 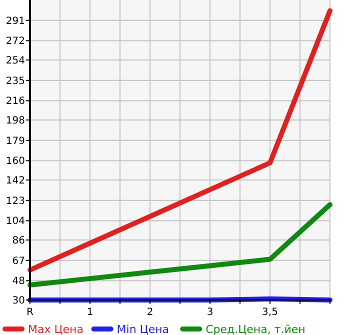 I want to click on y-tick-label: 216, so click(x=15, y=102).